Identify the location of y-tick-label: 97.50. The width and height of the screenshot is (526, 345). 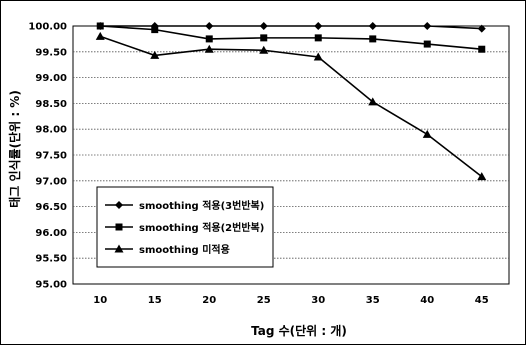
(51, 156).